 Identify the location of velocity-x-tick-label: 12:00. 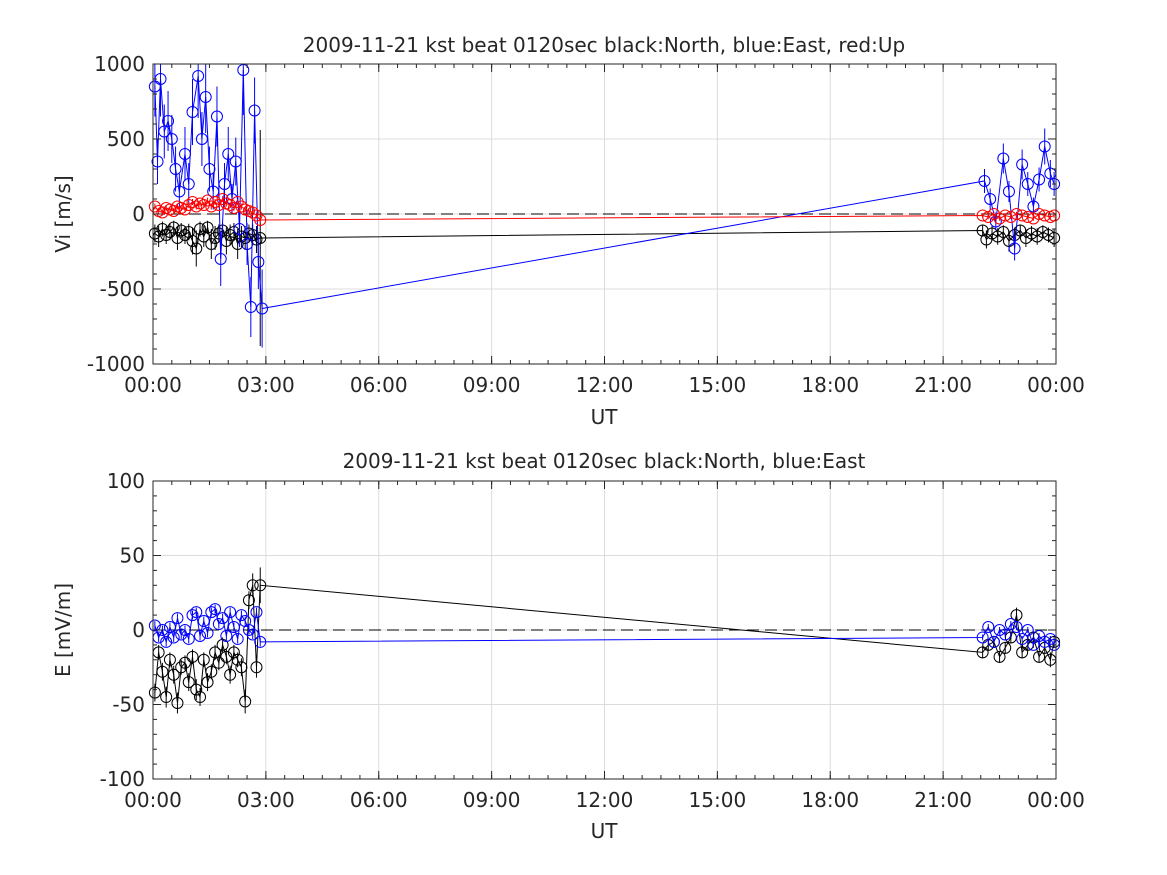
(605, 385).